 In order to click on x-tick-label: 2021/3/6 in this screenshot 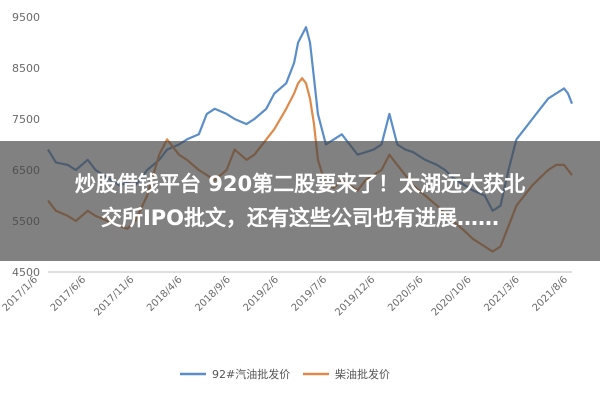, I will do `click(502, 294)`.